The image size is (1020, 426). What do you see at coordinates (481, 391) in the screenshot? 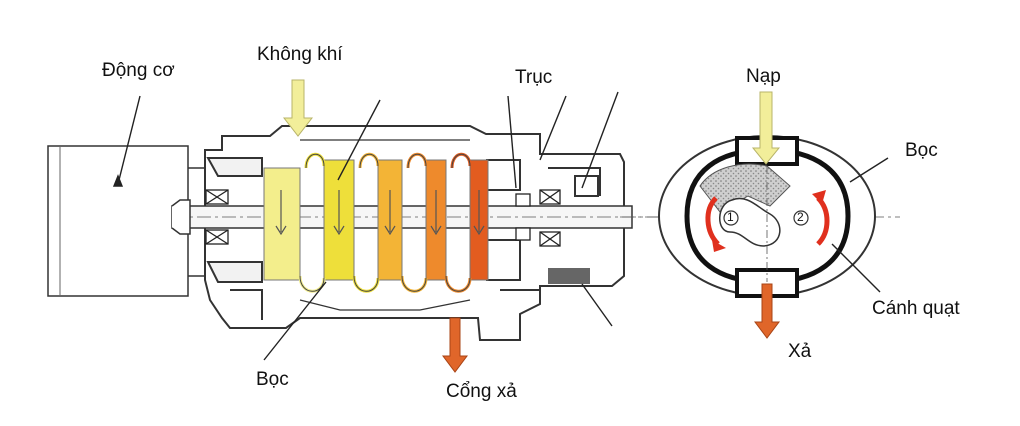
I see `label-exhaust-port: Cổng xả` at bounding box center [481, 391].